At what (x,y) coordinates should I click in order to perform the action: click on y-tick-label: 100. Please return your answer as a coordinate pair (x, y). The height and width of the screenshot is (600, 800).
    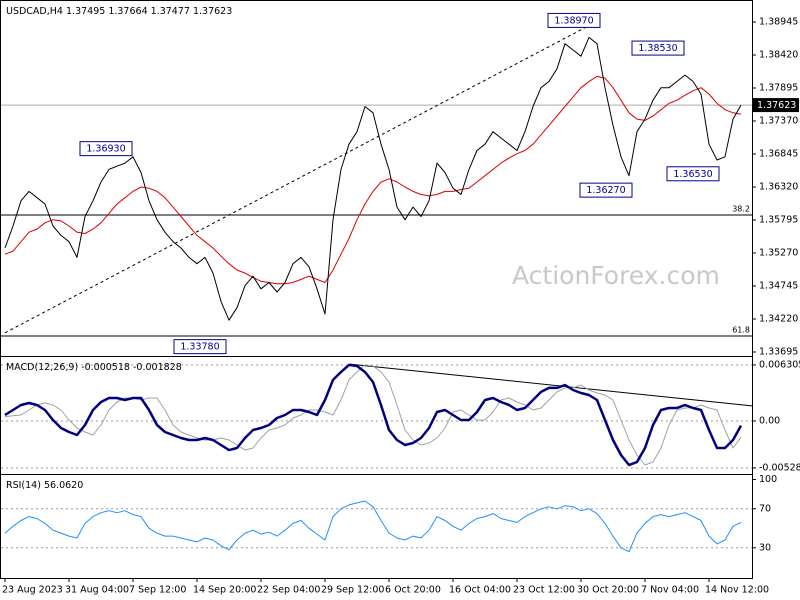
    Looking at the image, I should click on (768, 479).